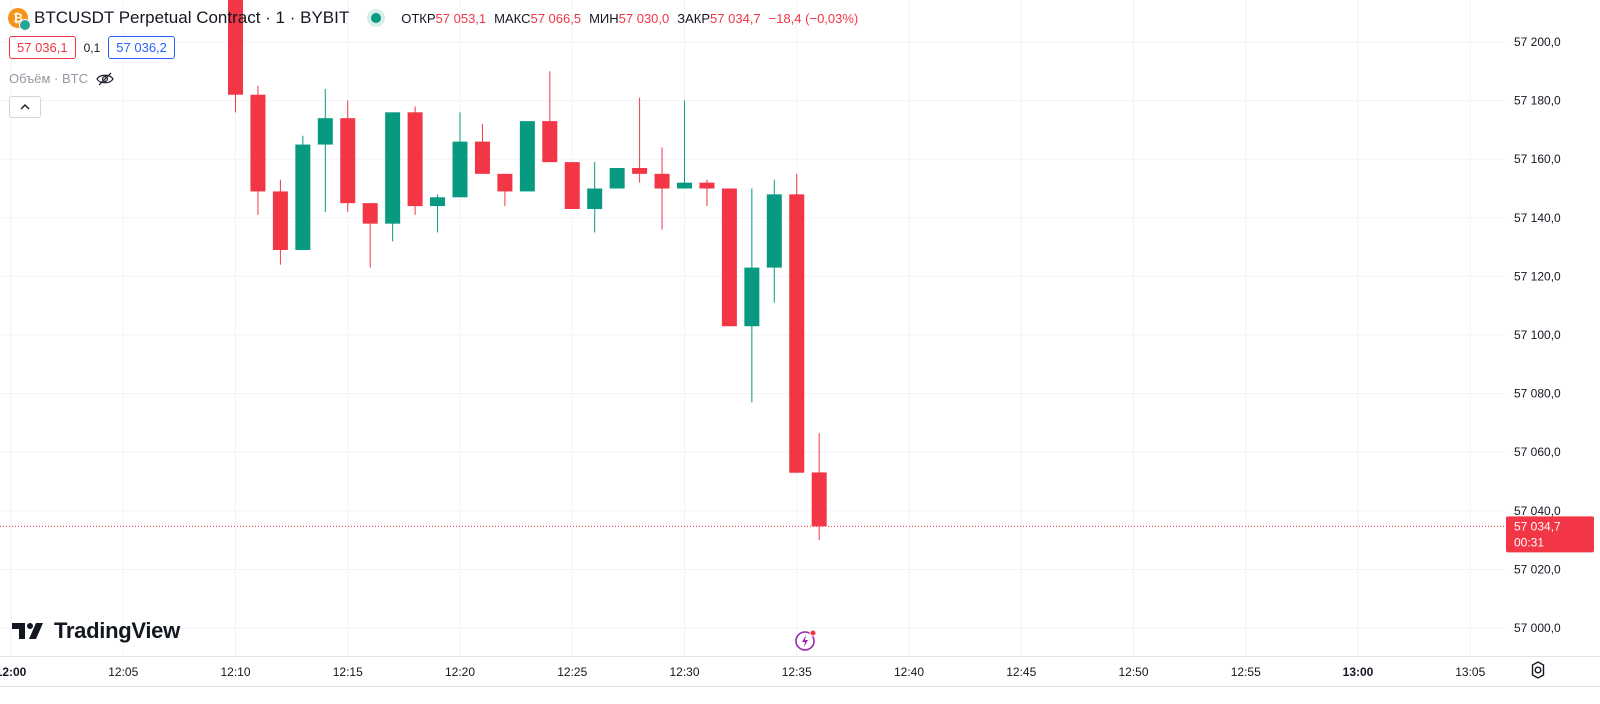 This screenshot has width=1600, height=704. Describe the element at coordinates (418, 18) in the screenshot. I see `open-label: ОТКР` at that location.